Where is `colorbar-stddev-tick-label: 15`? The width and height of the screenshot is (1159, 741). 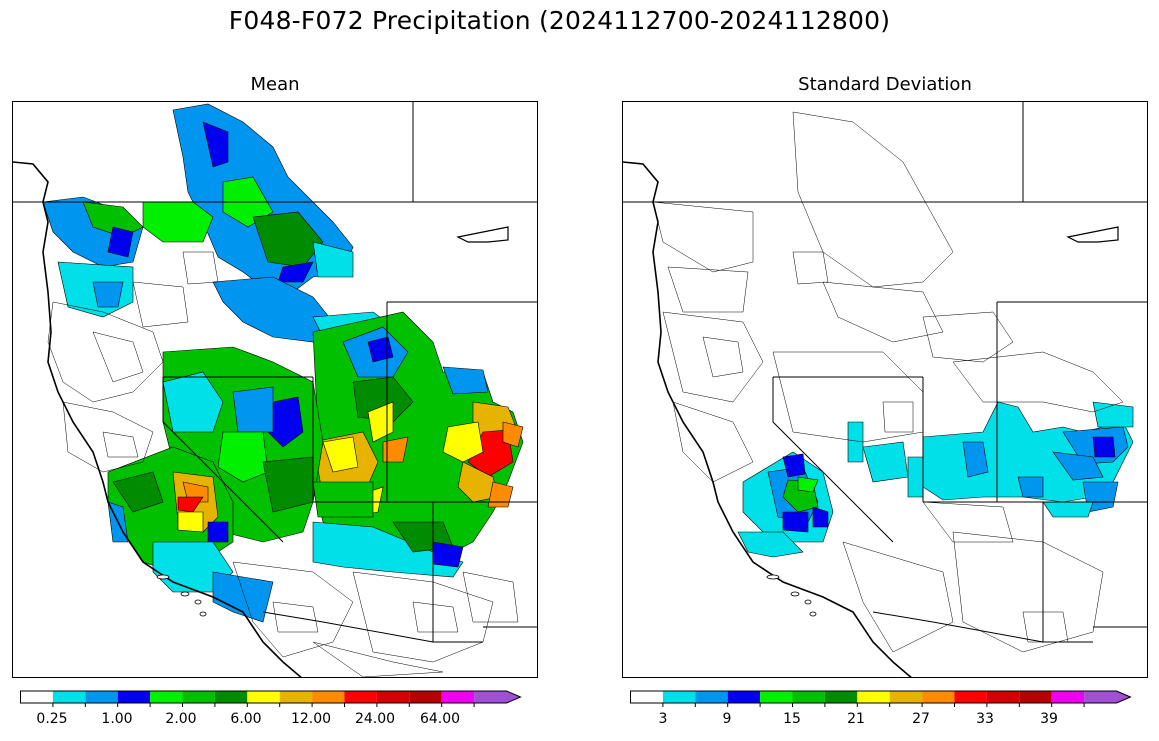 colorbar-stddev-tick-label: 15 is located at coordinates (792, 719).